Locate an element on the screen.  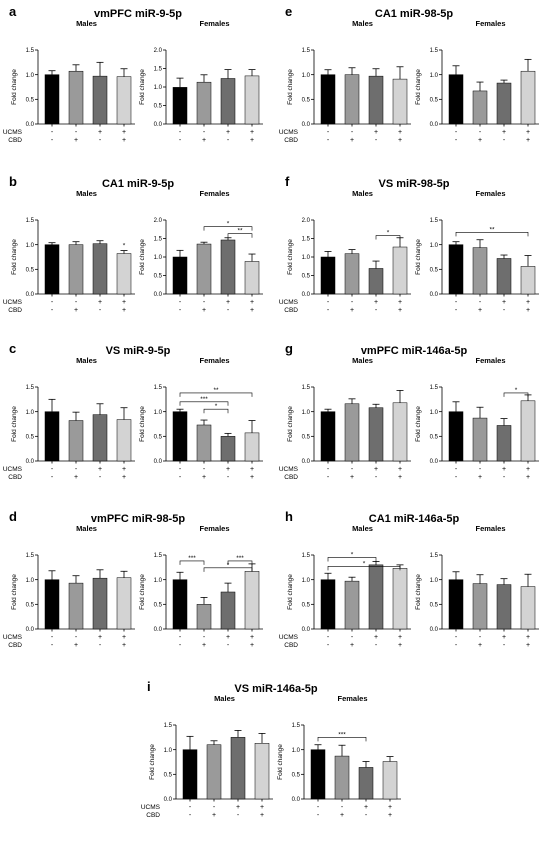
y-axis-label: Fold change is located at coordinates (418, 592).